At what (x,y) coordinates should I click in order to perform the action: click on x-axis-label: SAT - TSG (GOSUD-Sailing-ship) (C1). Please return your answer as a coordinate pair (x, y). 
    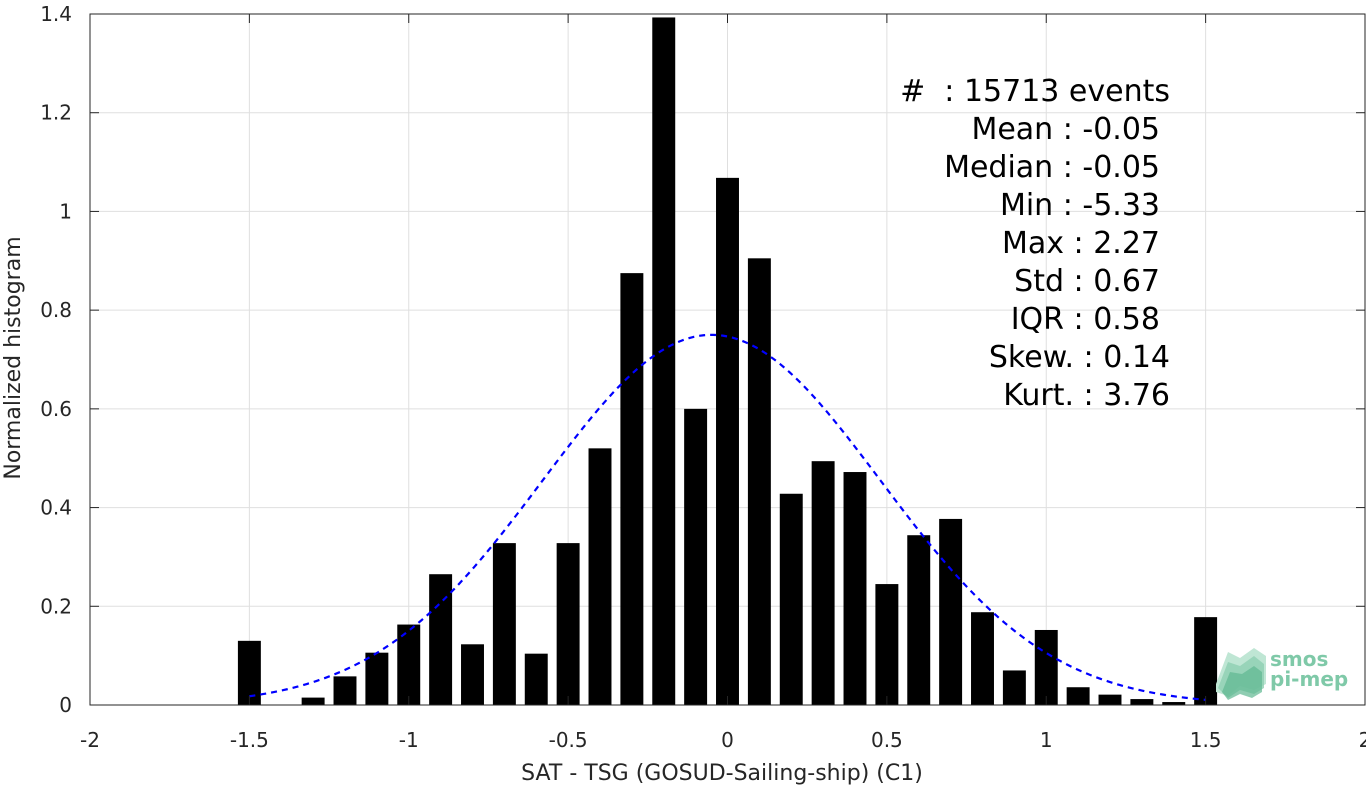
    Looking at the image, I should click on (722, 773).